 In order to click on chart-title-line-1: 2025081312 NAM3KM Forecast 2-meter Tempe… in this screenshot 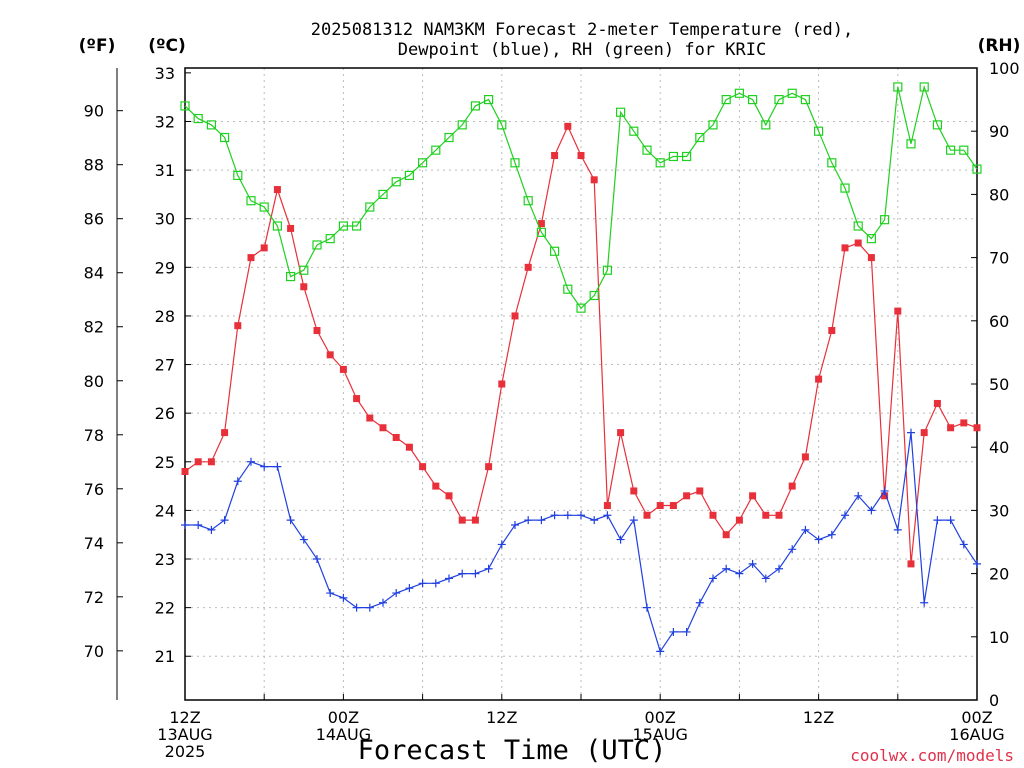, I will do `click(582, 30)`.